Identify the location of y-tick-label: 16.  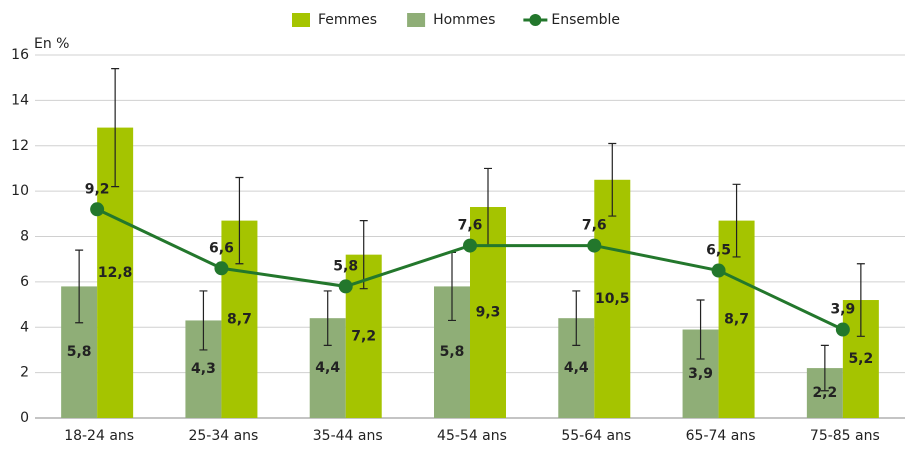
(20, 55).